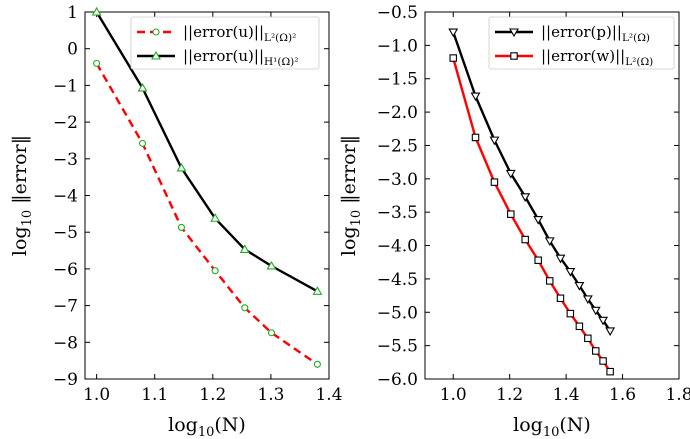 This screenshot has width=690, height=439. Describe the element at coordinates (397, 180) in the screenshot. I see `y-tick-label: −3.0` at that location.